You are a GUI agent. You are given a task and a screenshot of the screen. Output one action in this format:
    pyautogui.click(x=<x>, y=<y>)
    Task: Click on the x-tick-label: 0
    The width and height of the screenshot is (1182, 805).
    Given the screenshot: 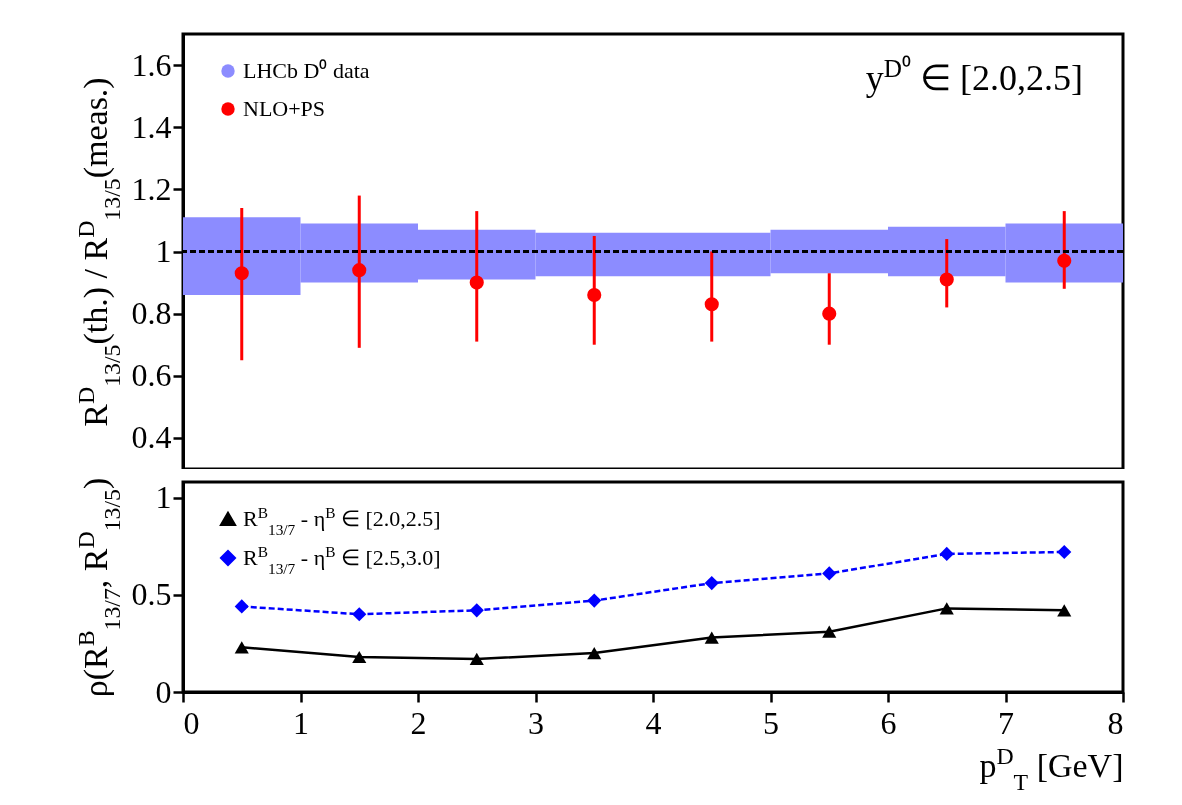 What is the action you would take?
    pyautogui.click(x=191, y=722)
    